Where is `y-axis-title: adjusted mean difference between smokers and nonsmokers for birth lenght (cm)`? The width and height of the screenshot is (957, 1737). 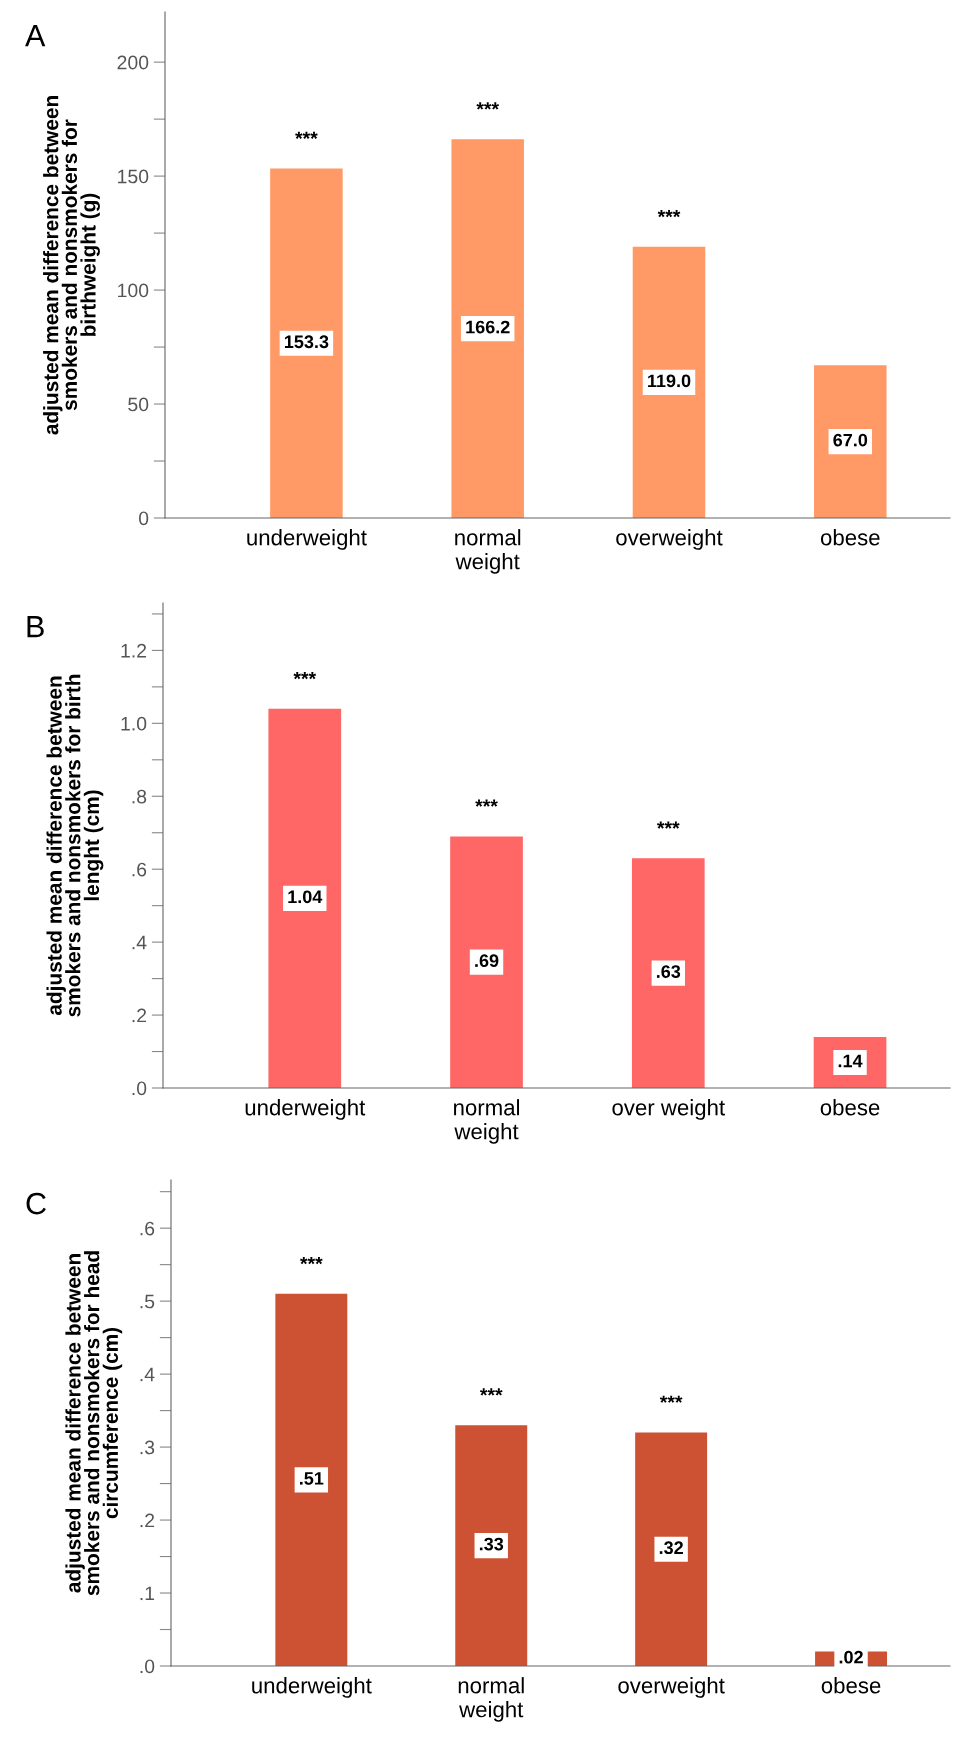 y-axis-title: adjusted mean difference between smokers and nonsmokers for birth lenght (cm) is located at coordinates (75, 845).